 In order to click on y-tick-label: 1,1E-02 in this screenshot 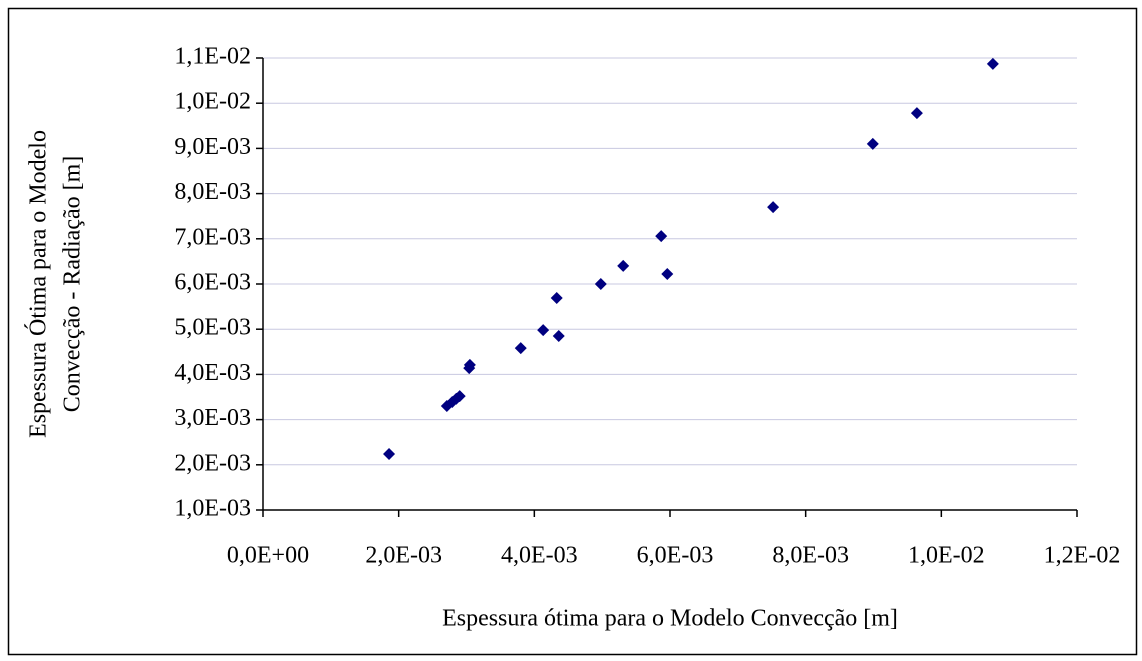, I will do `click(212, 57)`.